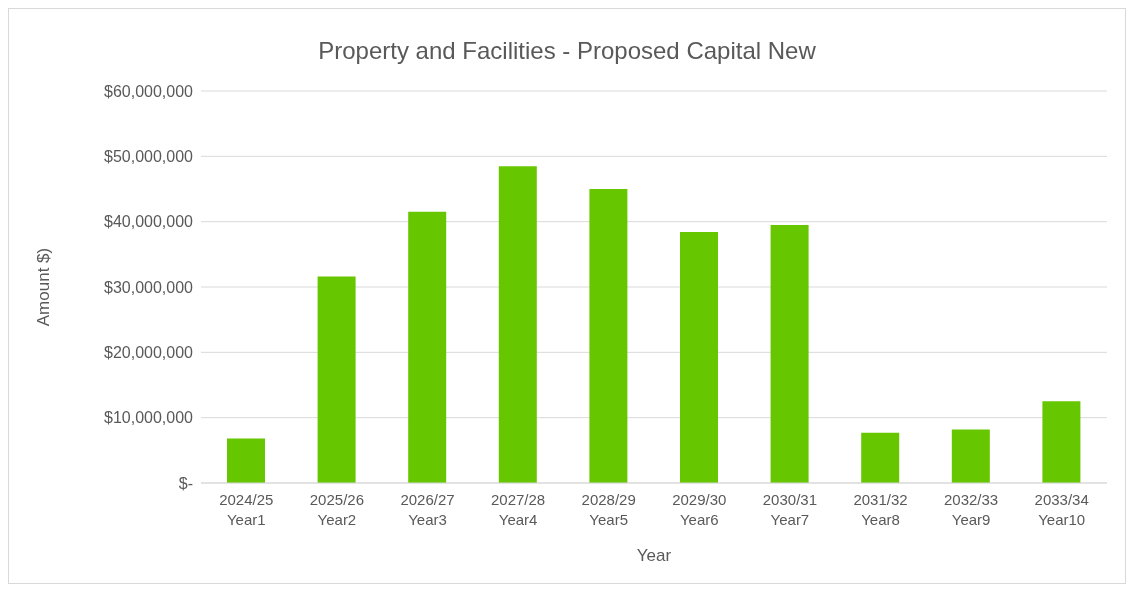  I want to click on x-tick-label: 2030/31 Year7, so click(790, 509).